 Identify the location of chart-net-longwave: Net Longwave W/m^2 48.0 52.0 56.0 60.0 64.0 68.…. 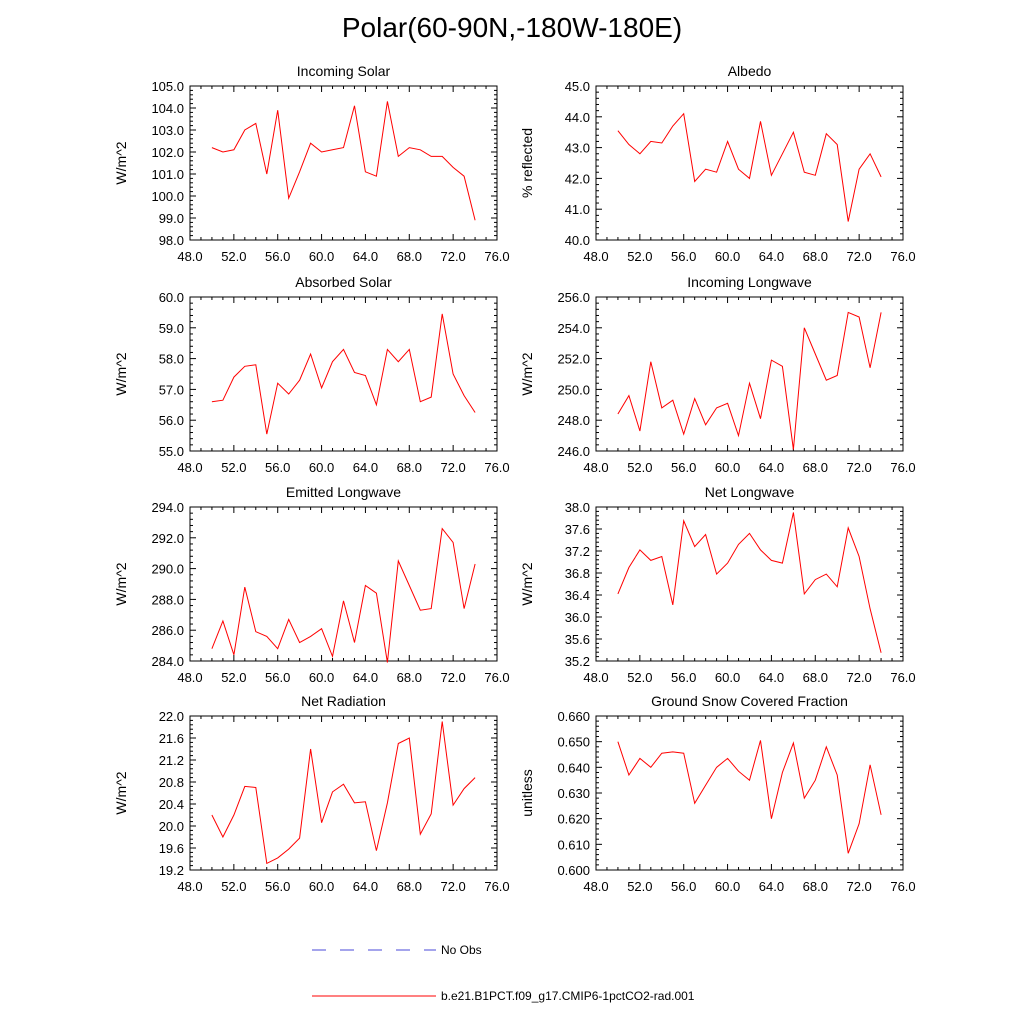
(717, 584).